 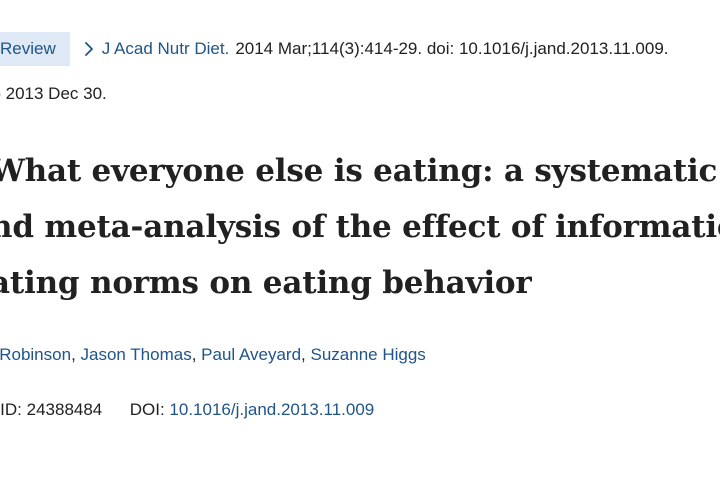 I want to click on author-link: Jason Thomas, so click(x=136, y=354).